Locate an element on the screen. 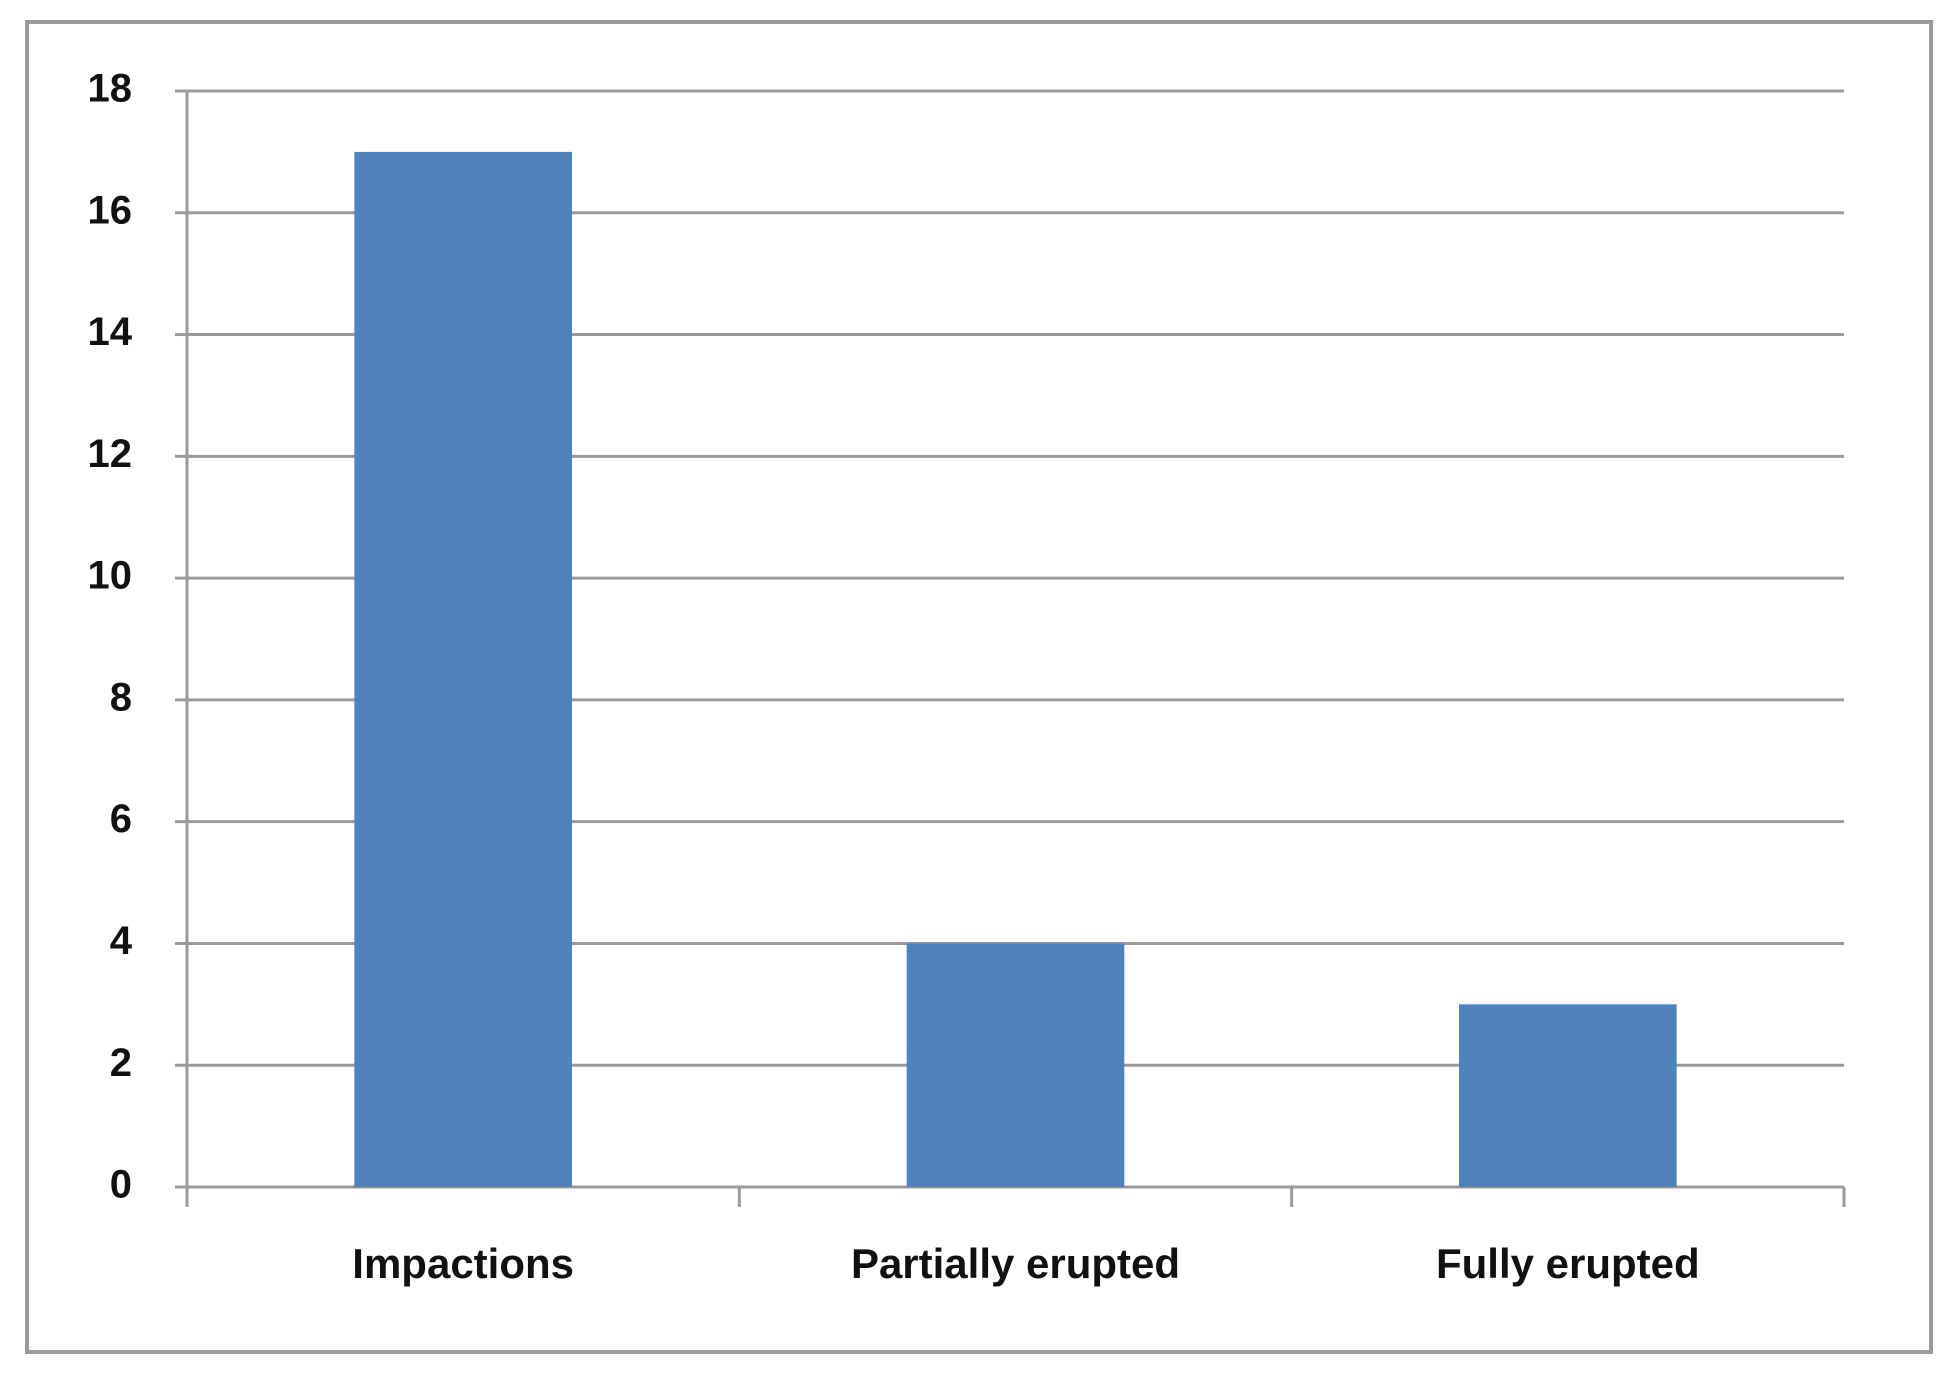 The image size is (1953, 1378). y-tick-label: 16 is located at coordinates (110, 210).